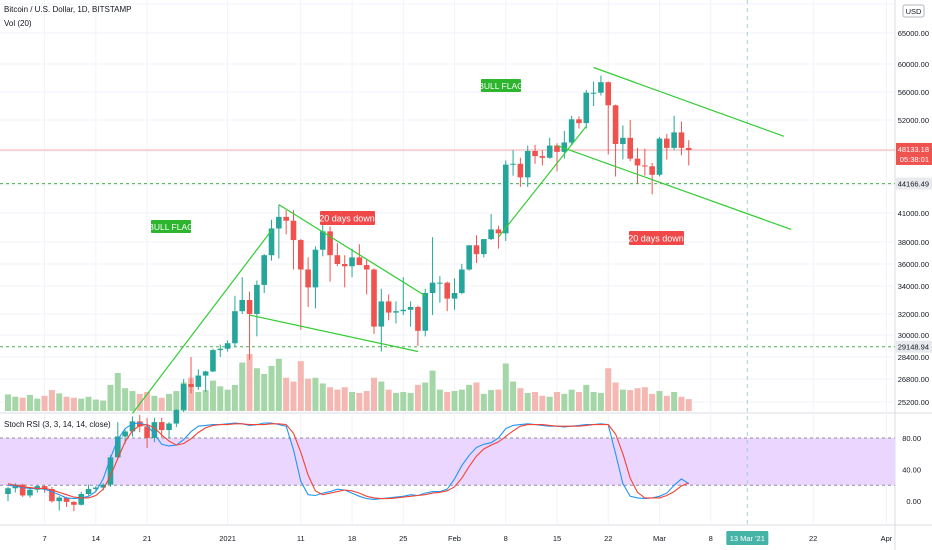 The width and height of the screenshot is (932, 550). I want to click on time-tick-label: Feb, so click(454, 538).